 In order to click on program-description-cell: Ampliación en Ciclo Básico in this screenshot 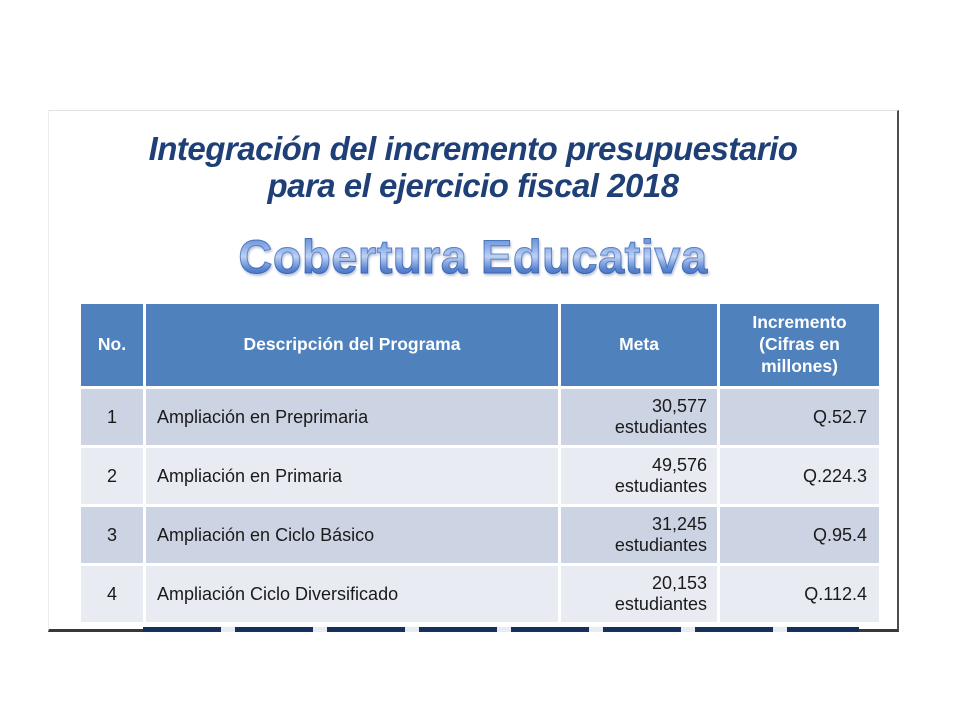, I will do `click(352, 535)`.